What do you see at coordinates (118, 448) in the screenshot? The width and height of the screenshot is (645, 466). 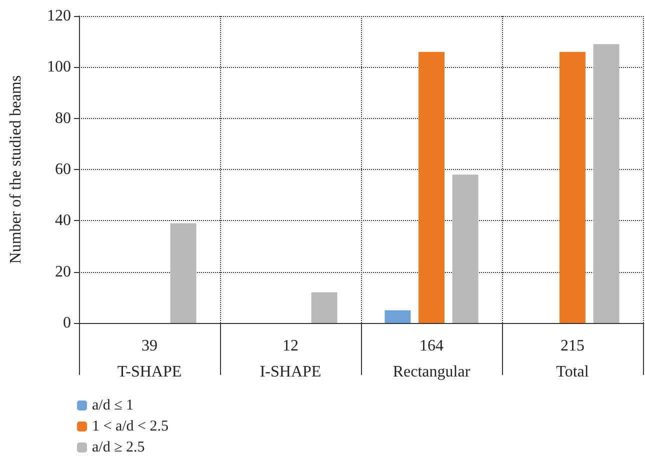 I see `legend-label: a/d ≥ 2.5` at bounding box center [118, 448].